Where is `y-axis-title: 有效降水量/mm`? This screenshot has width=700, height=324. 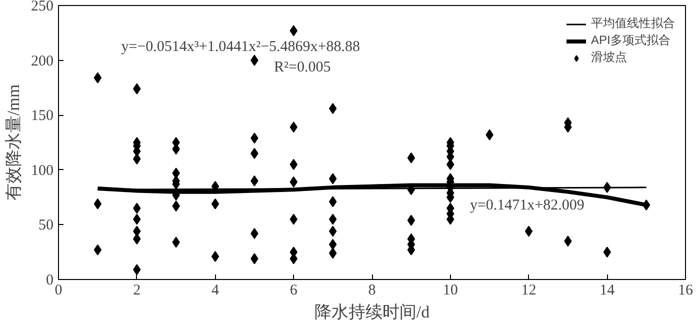
y-axis-title: 有效降水量/mm is located at coordinates (13, 142).